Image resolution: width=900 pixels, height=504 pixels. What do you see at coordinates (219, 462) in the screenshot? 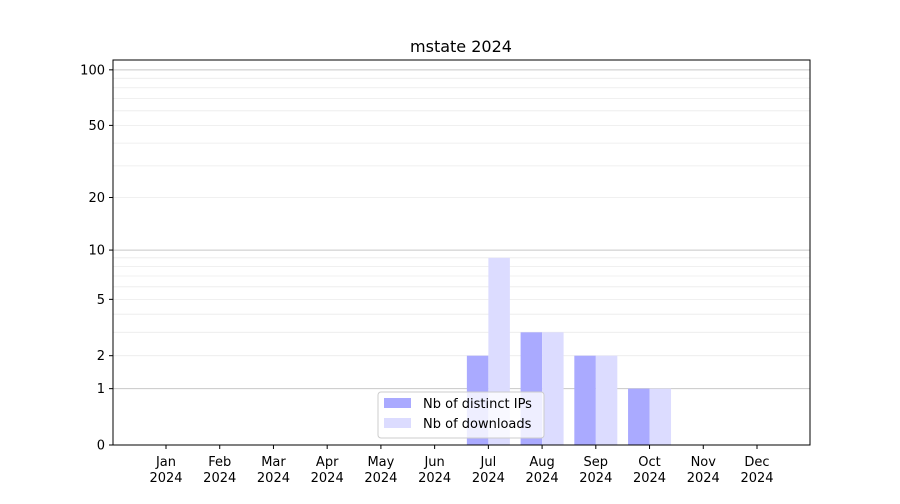
I see `x-tick-label: Feb` at bounding box center [219, 462].